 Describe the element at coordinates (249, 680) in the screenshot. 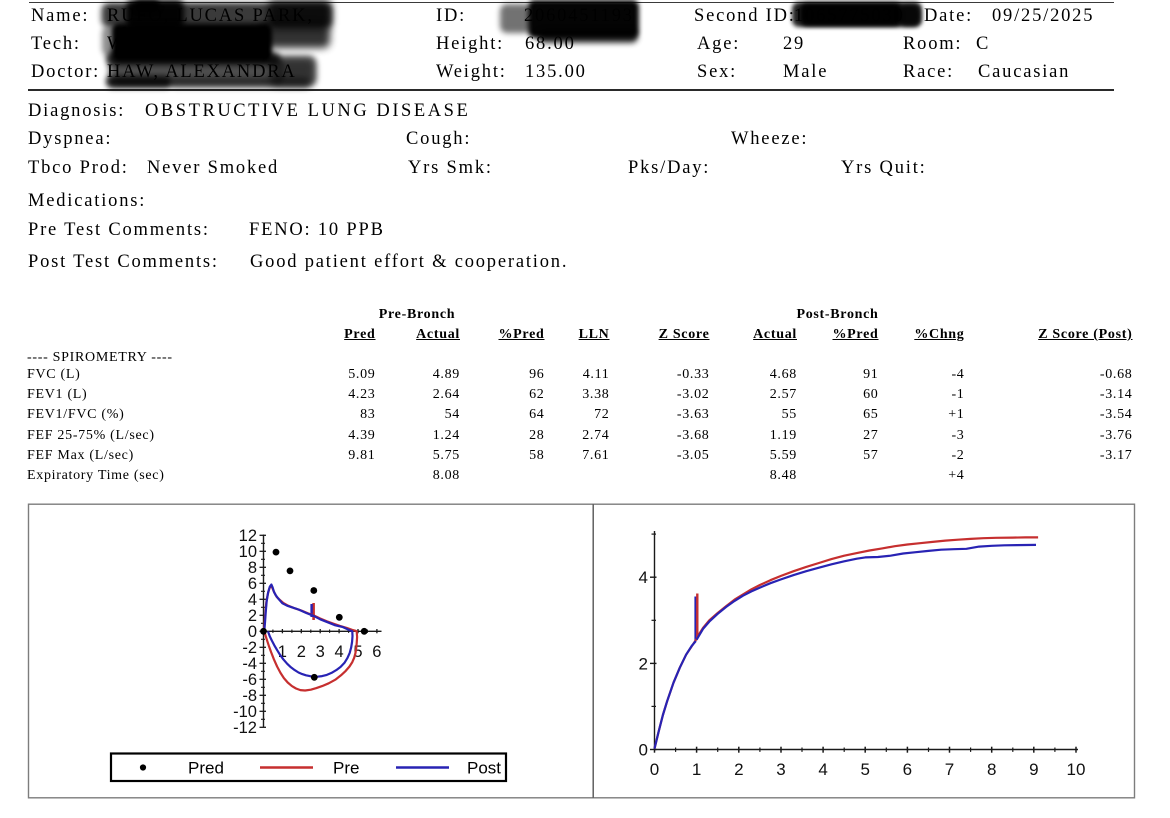

I see `svg-text: -6` at that location.